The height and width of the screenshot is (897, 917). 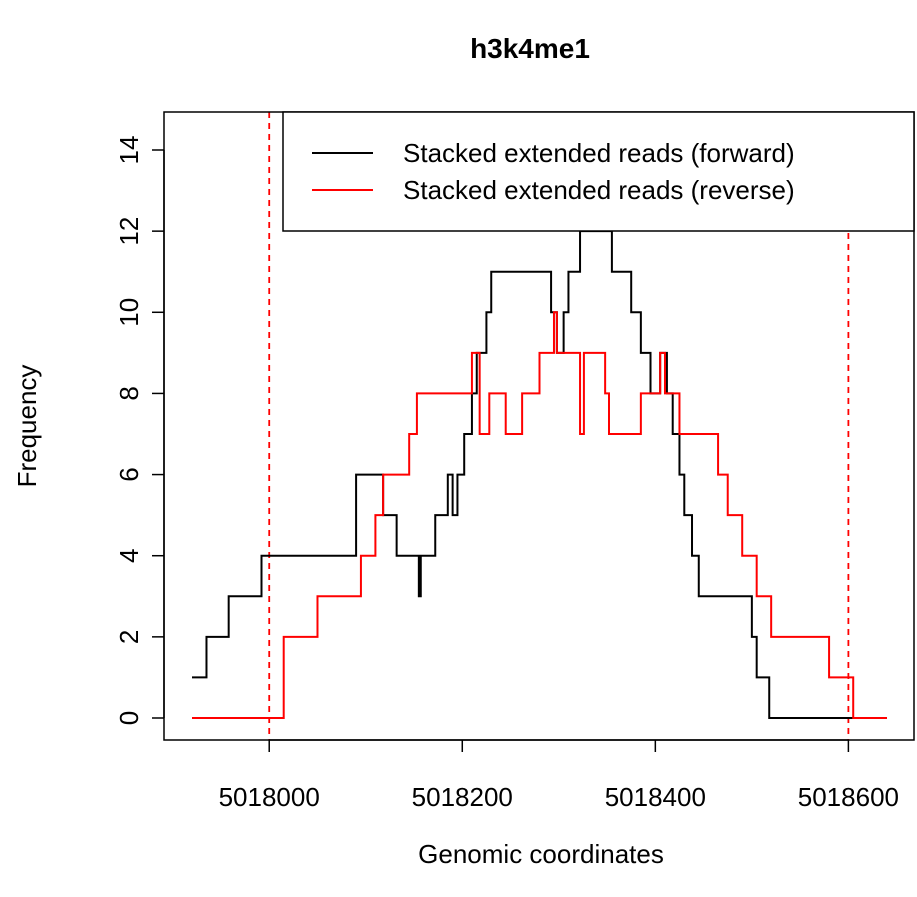 What do you see at coordinates (269, 797) in the screenshot?
I see `x-tick-label: 5018000` at bounding box center [269, 797].